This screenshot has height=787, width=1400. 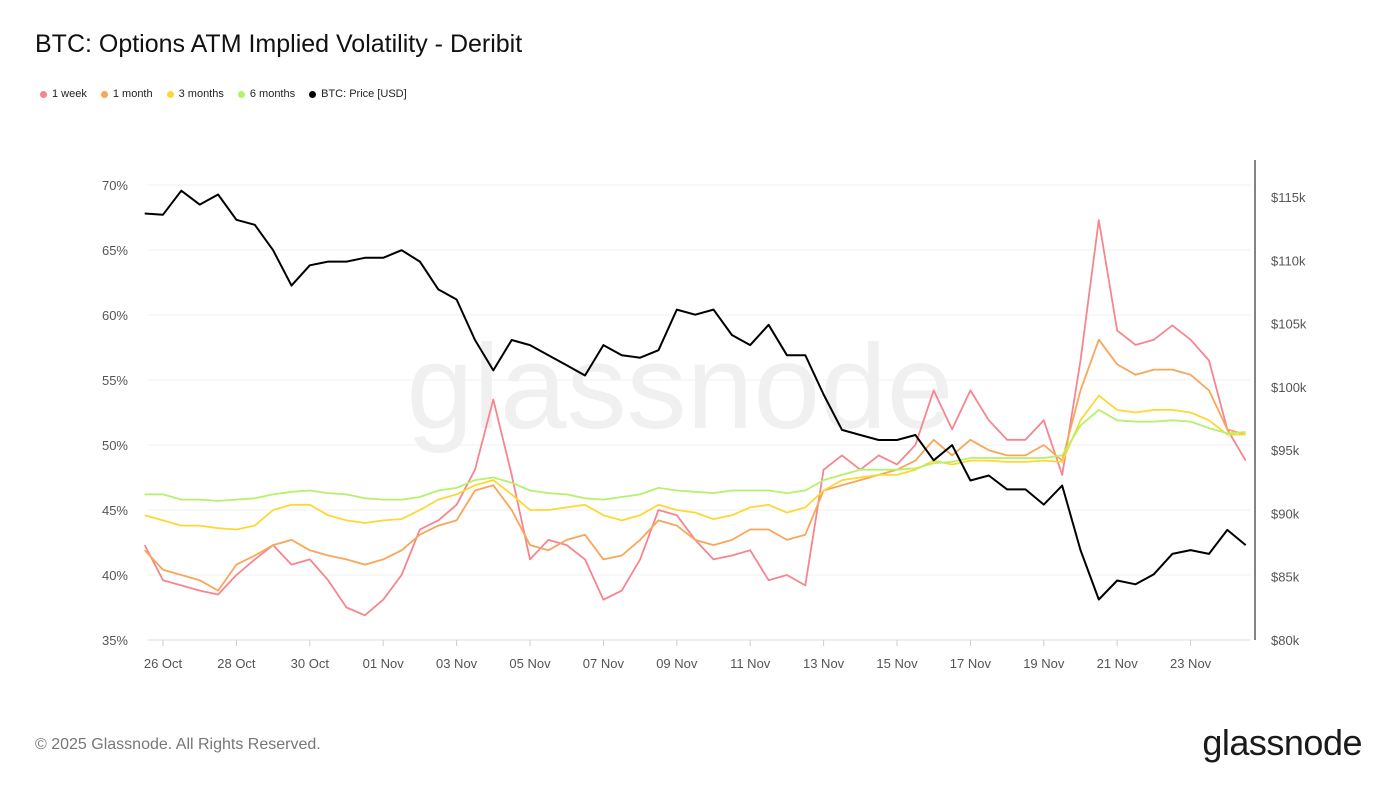 I want to click on legend-item: 3 months, so click(x=195, y=94).